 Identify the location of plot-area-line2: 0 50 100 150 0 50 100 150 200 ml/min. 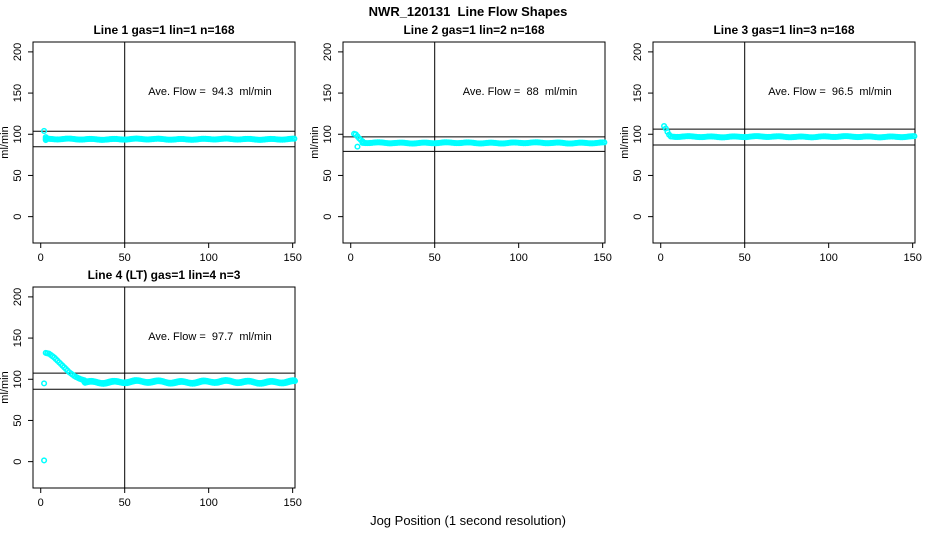
(460, 152).